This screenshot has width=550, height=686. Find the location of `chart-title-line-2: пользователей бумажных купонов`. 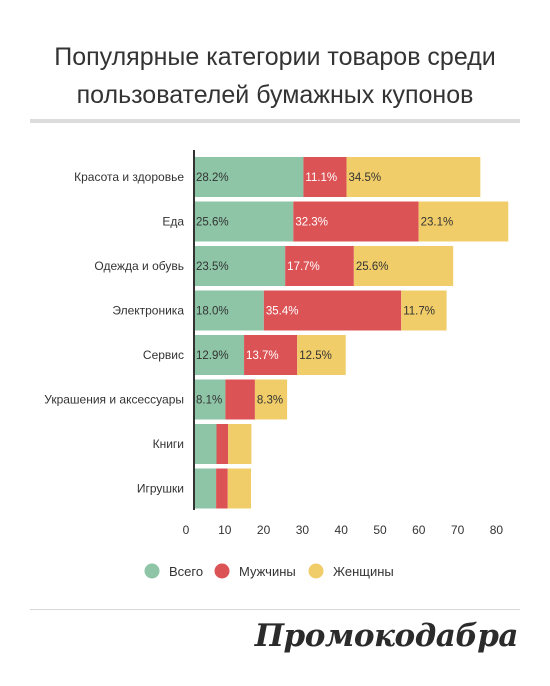

chart-title-line-2: пользователей бумажных купонов is located at coordinates (275, 95).